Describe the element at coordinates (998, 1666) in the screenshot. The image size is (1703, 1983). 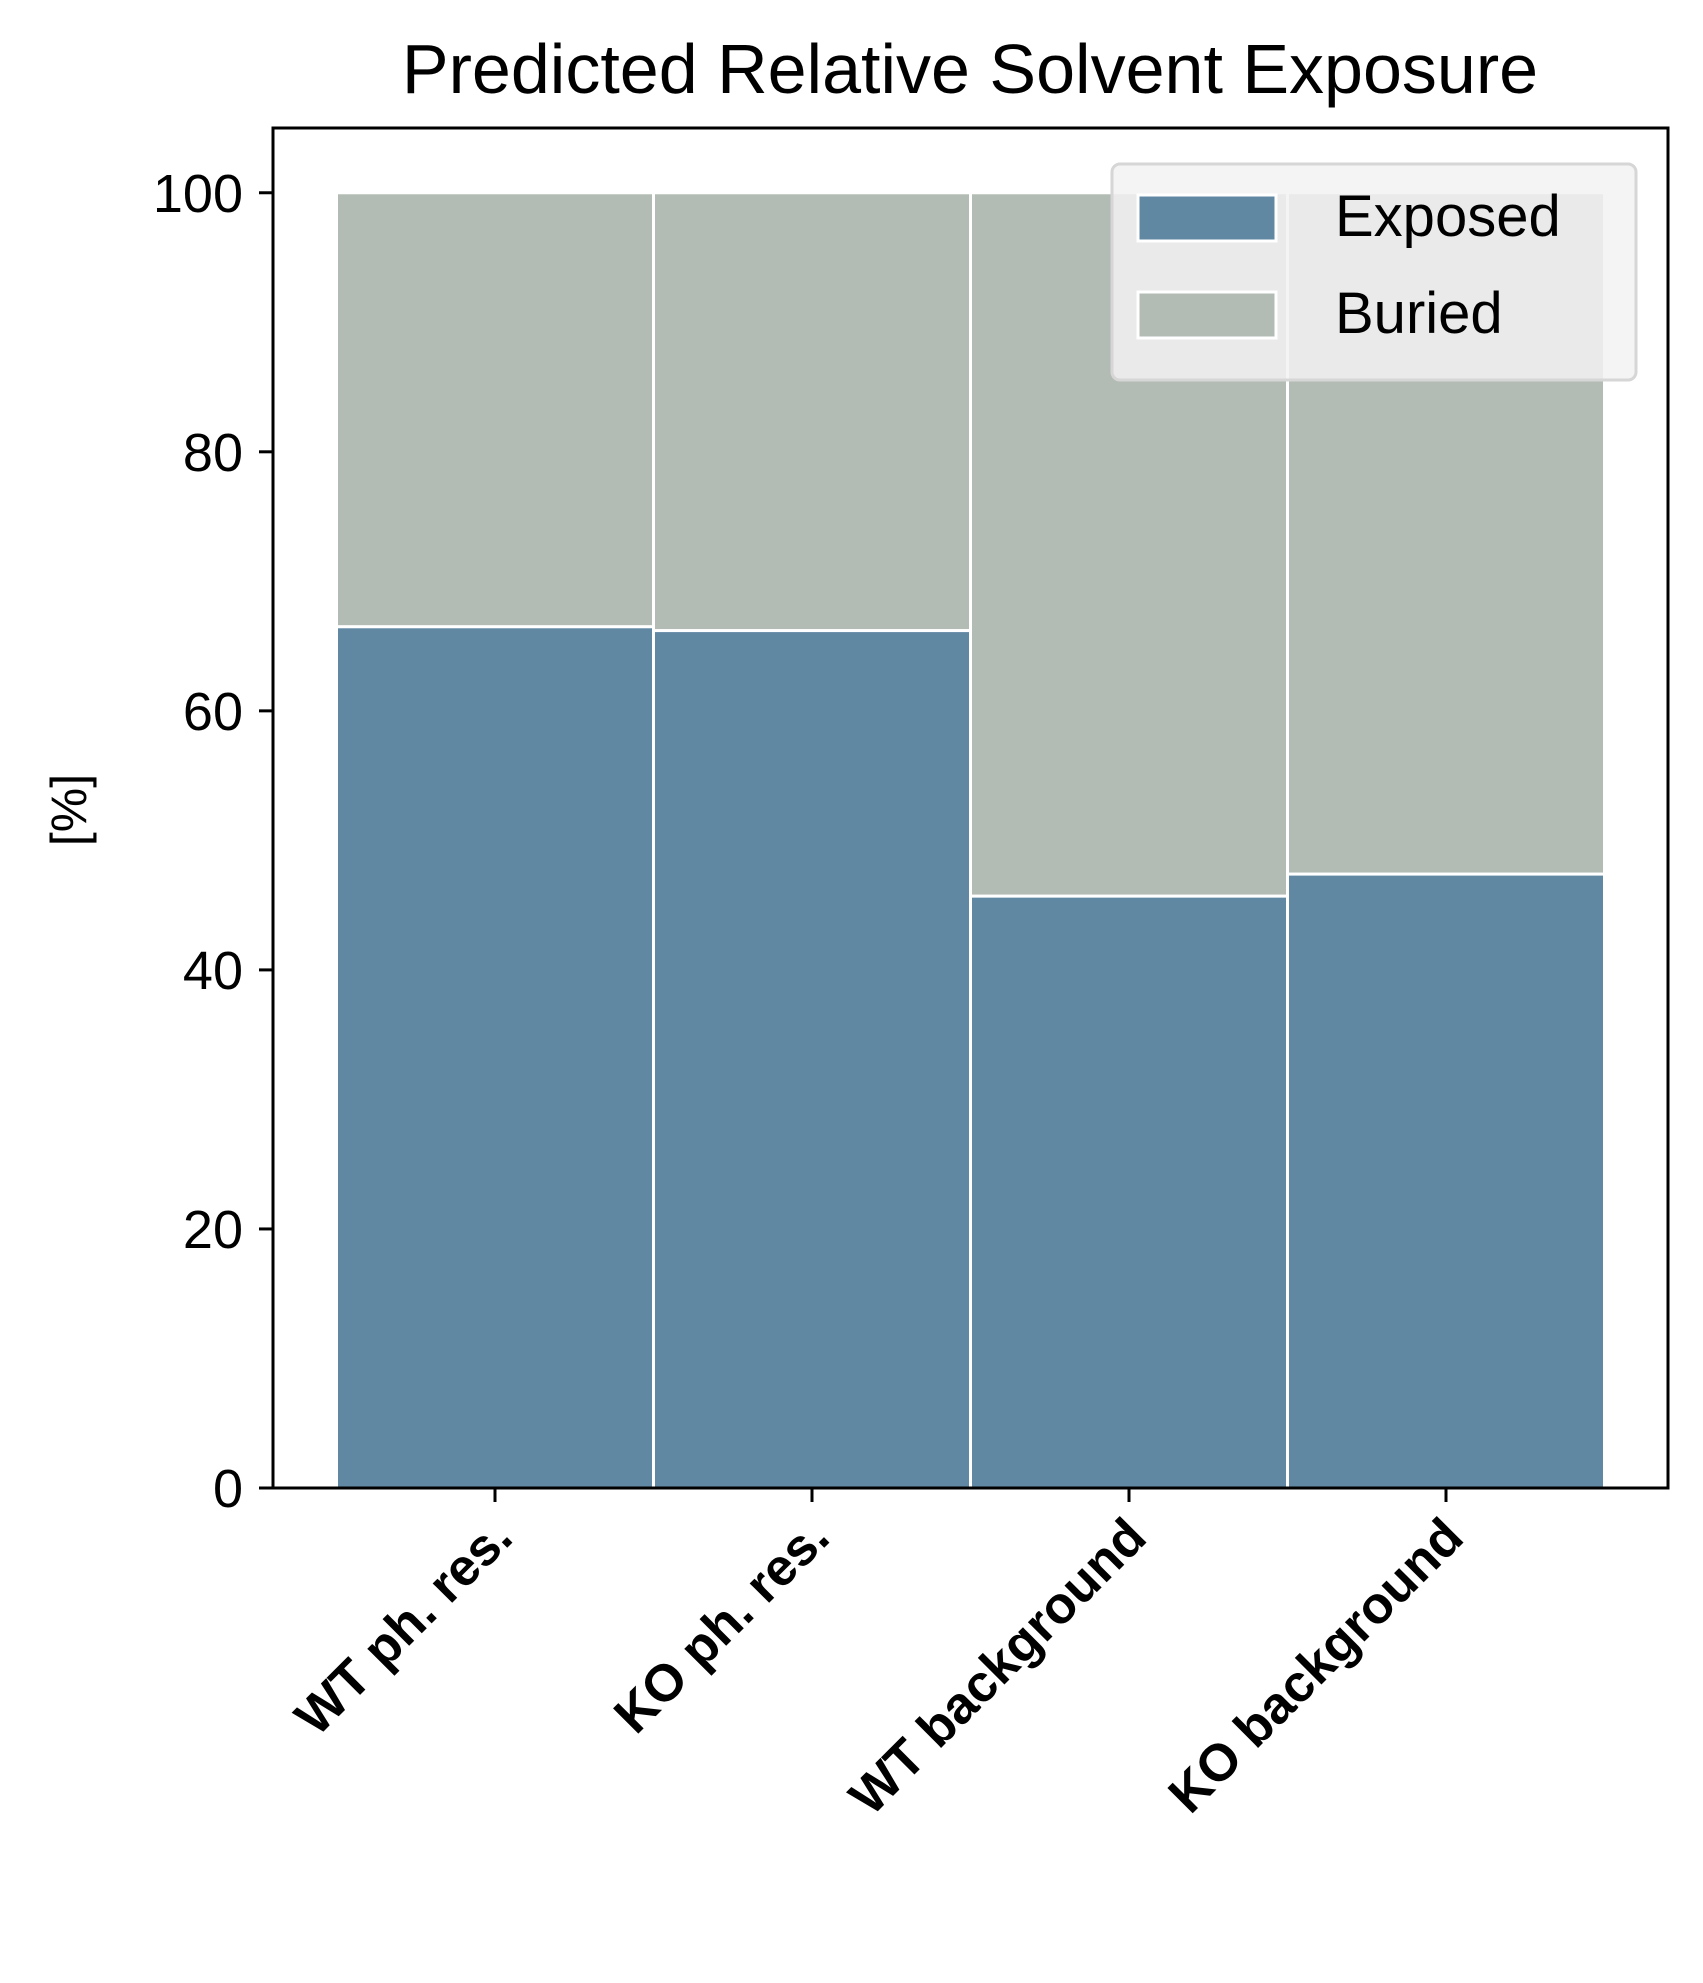
I see `x-tick-label: WT background` at that location.